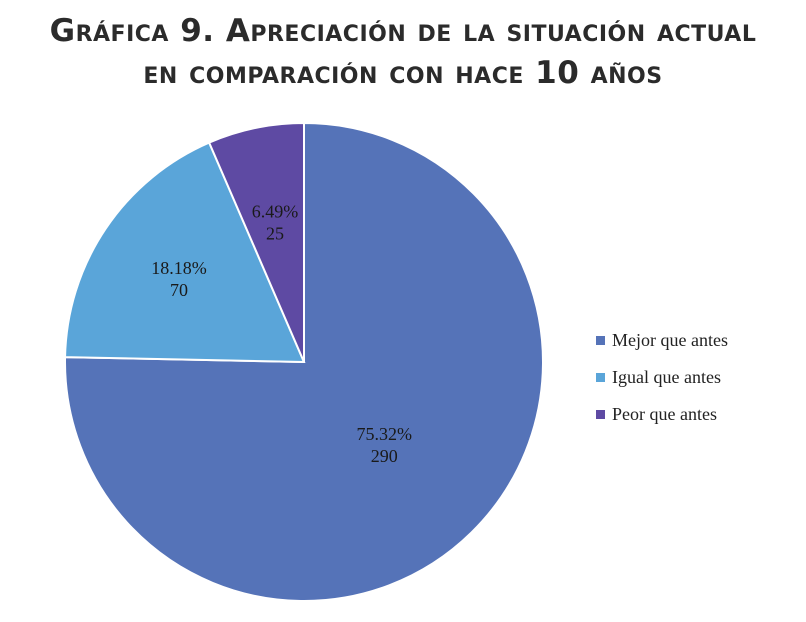 This screenshot has height=622, width=806. I want to click on slice-value-label-peor: 25, so click(275, 234).